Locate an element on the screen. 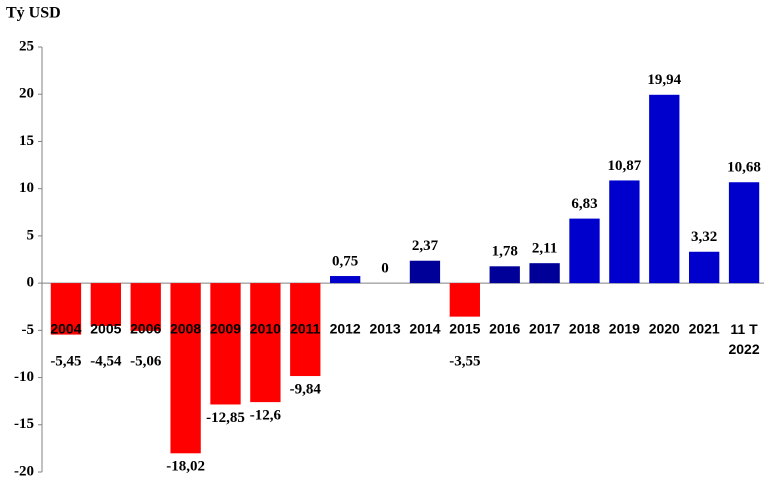  value-label: -3,55 is located at coordinates (464, 361).